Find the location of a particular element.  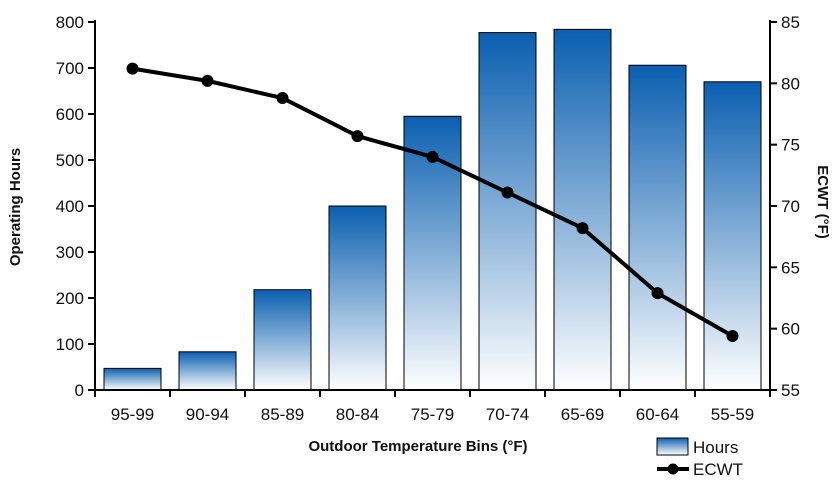

x-tick-label: 75-79 is located at coordinates (432, 414).